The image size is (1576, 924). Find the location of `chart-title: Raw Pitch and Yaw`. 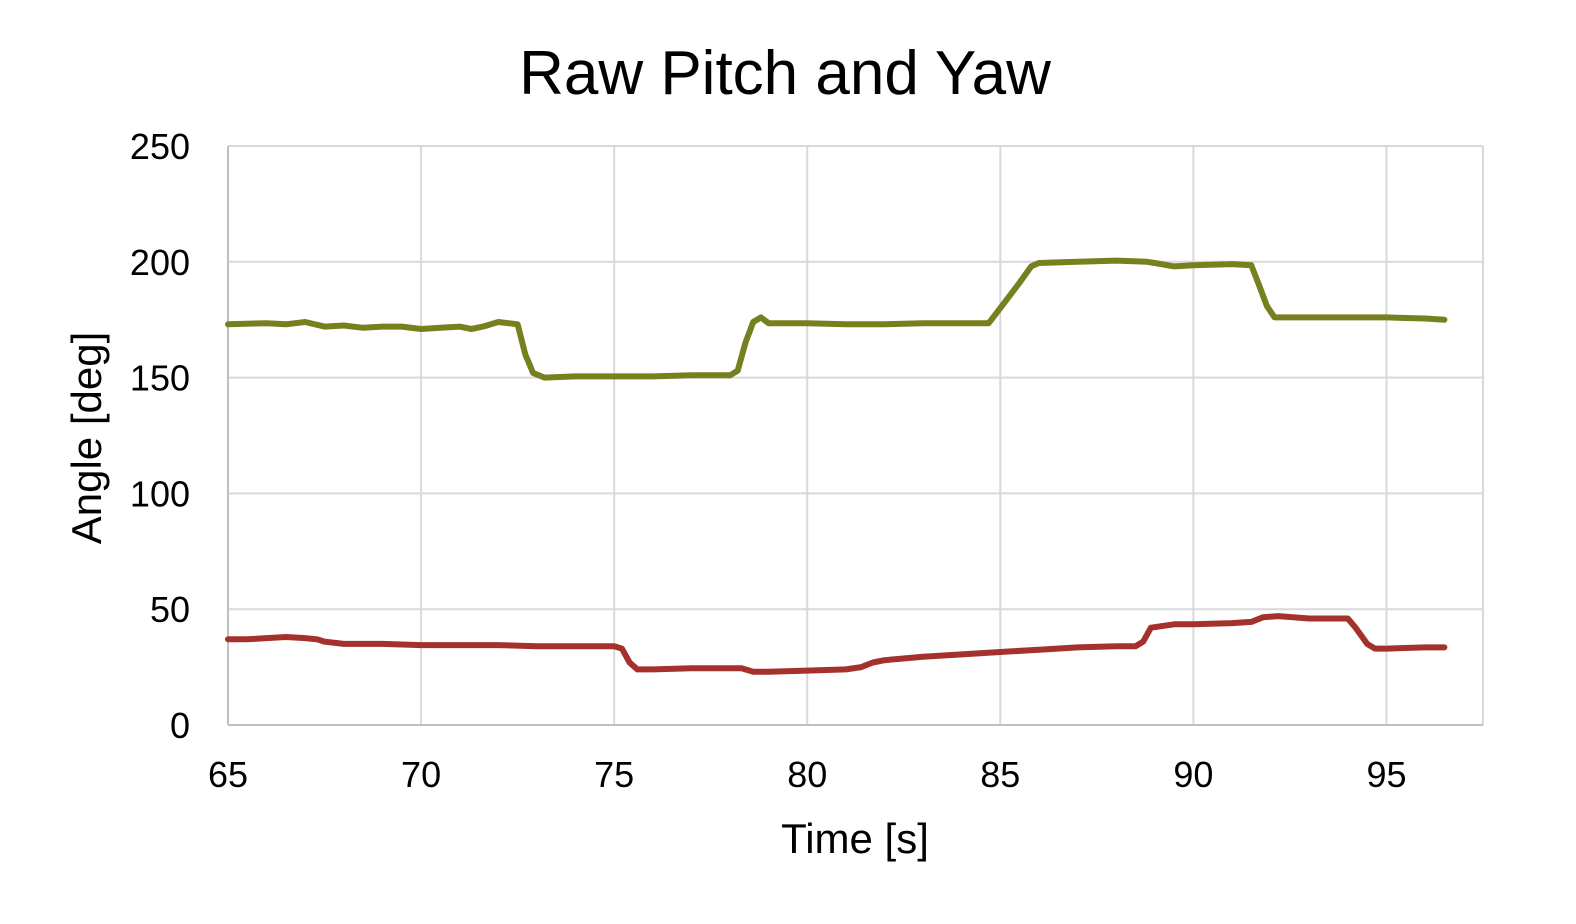

chart-title: Raw Pitch and Yaw is located at coordinates (785, 73).